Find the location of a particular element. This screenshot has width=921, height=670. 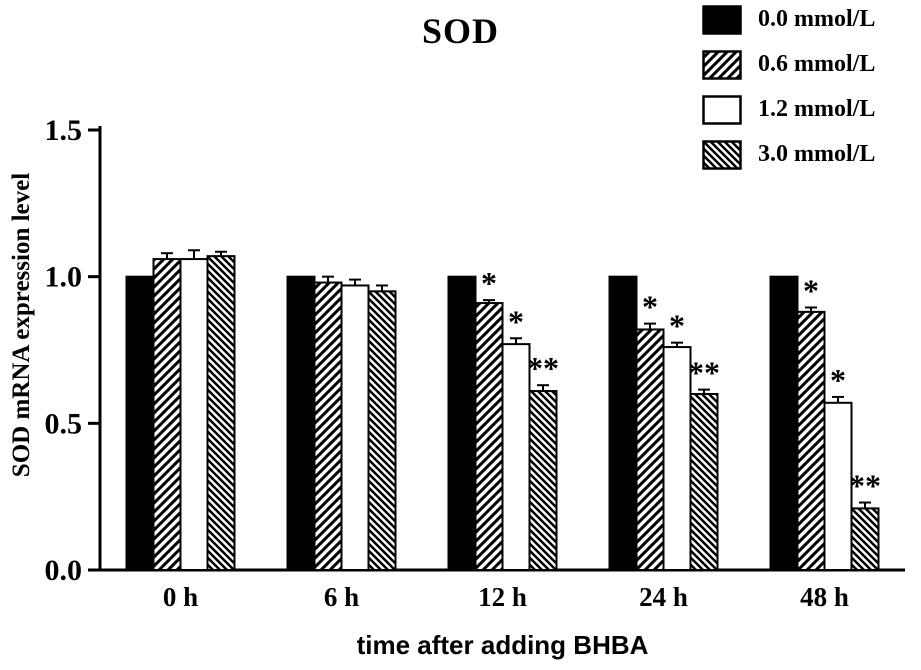

legend-label: 3.0 mmol/L is located at coordinates (817, 154).